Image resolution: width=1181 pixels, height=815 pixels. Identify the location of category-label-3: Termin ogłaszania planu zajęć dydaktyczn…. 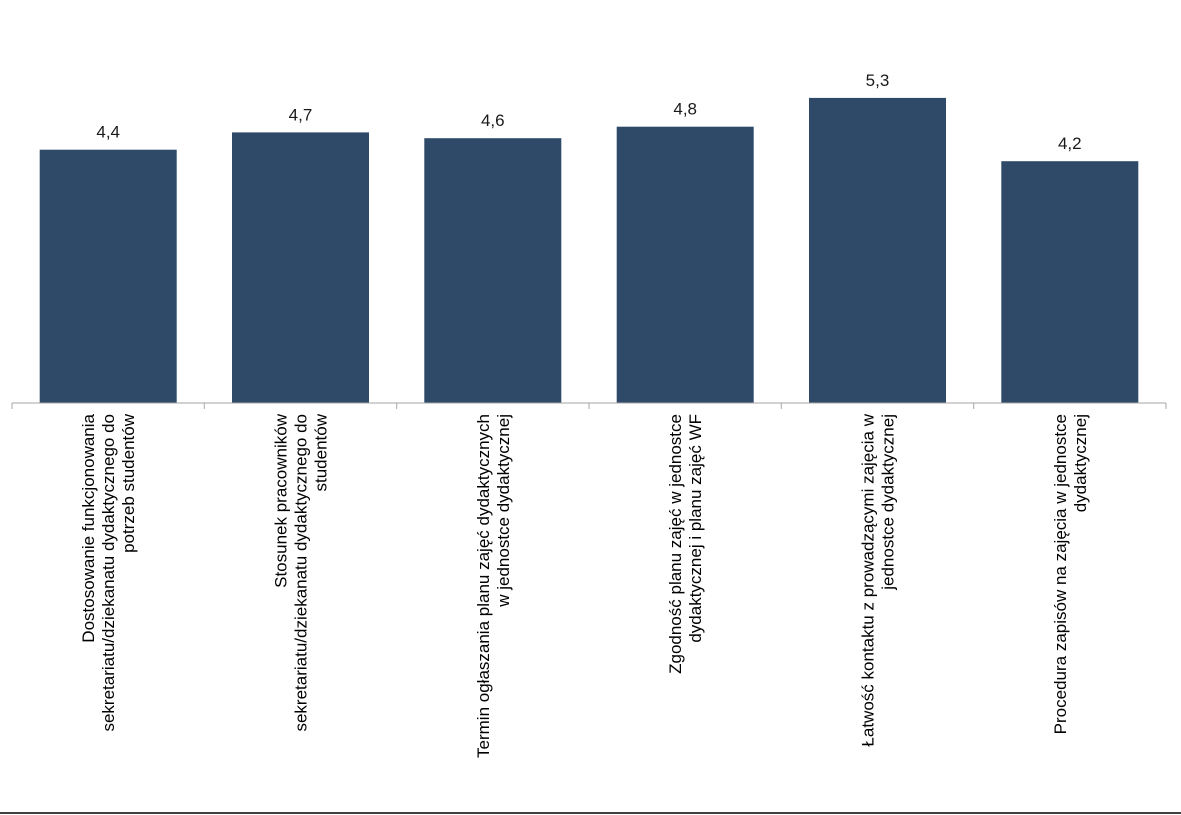
(493, 586).